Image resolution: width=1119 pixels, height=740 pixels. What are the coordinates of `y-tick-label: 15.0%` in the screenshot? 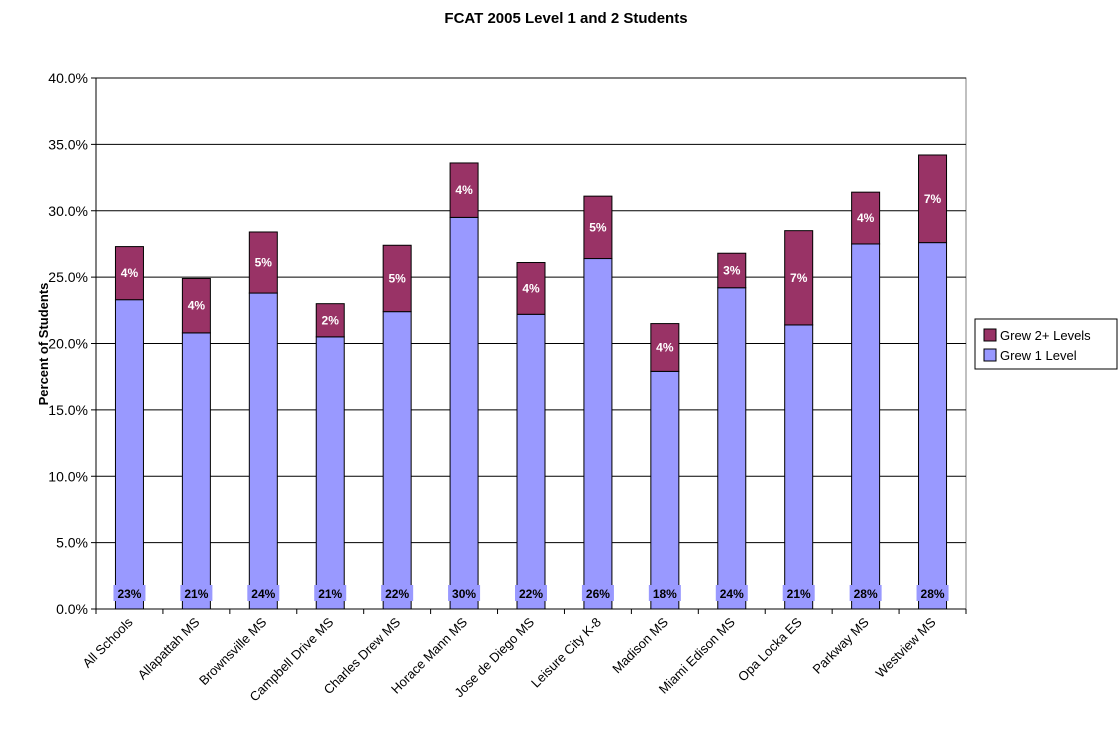 It's located at (68, 410).